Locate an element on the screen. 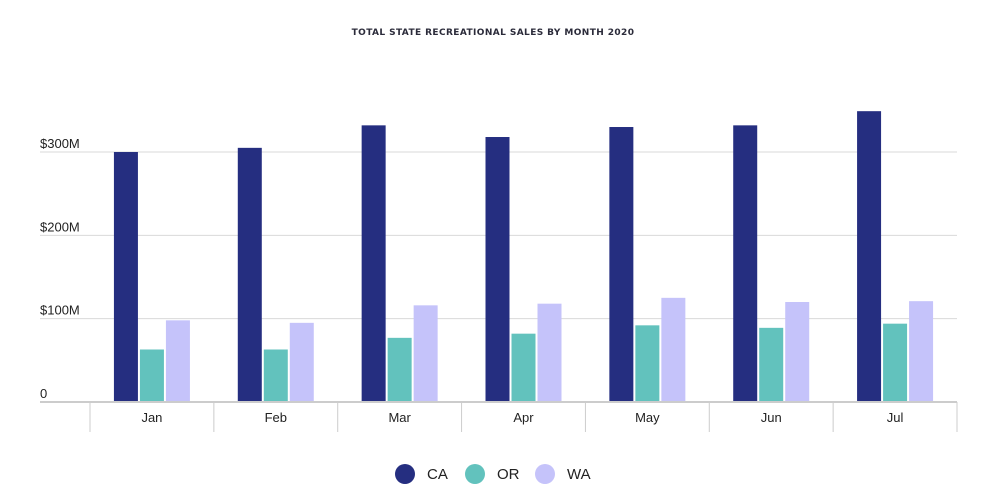  y-tick-label: $100M is located at coordinates (60, 310).